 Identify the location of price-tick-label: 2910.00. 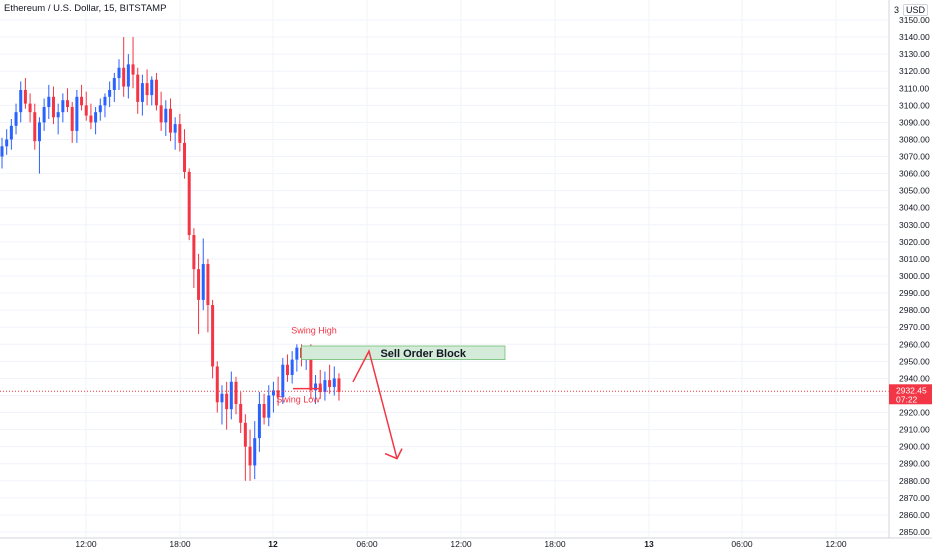
(914, 430).